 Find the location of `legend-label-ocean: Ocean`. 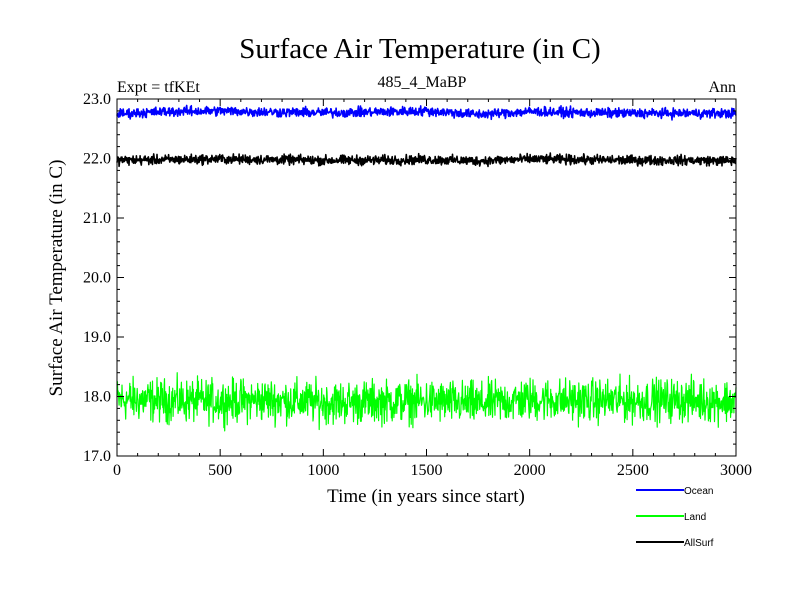

legend-label-ocean: Ocean is located at coordinates (698, 491).